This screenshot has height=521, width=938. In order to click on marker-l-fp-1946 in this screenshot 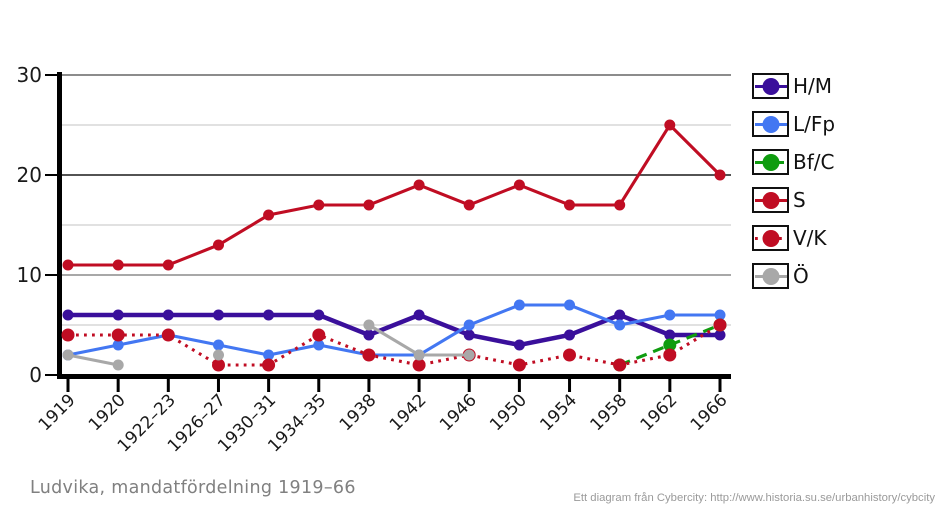, I will do `click(469, 325)`.